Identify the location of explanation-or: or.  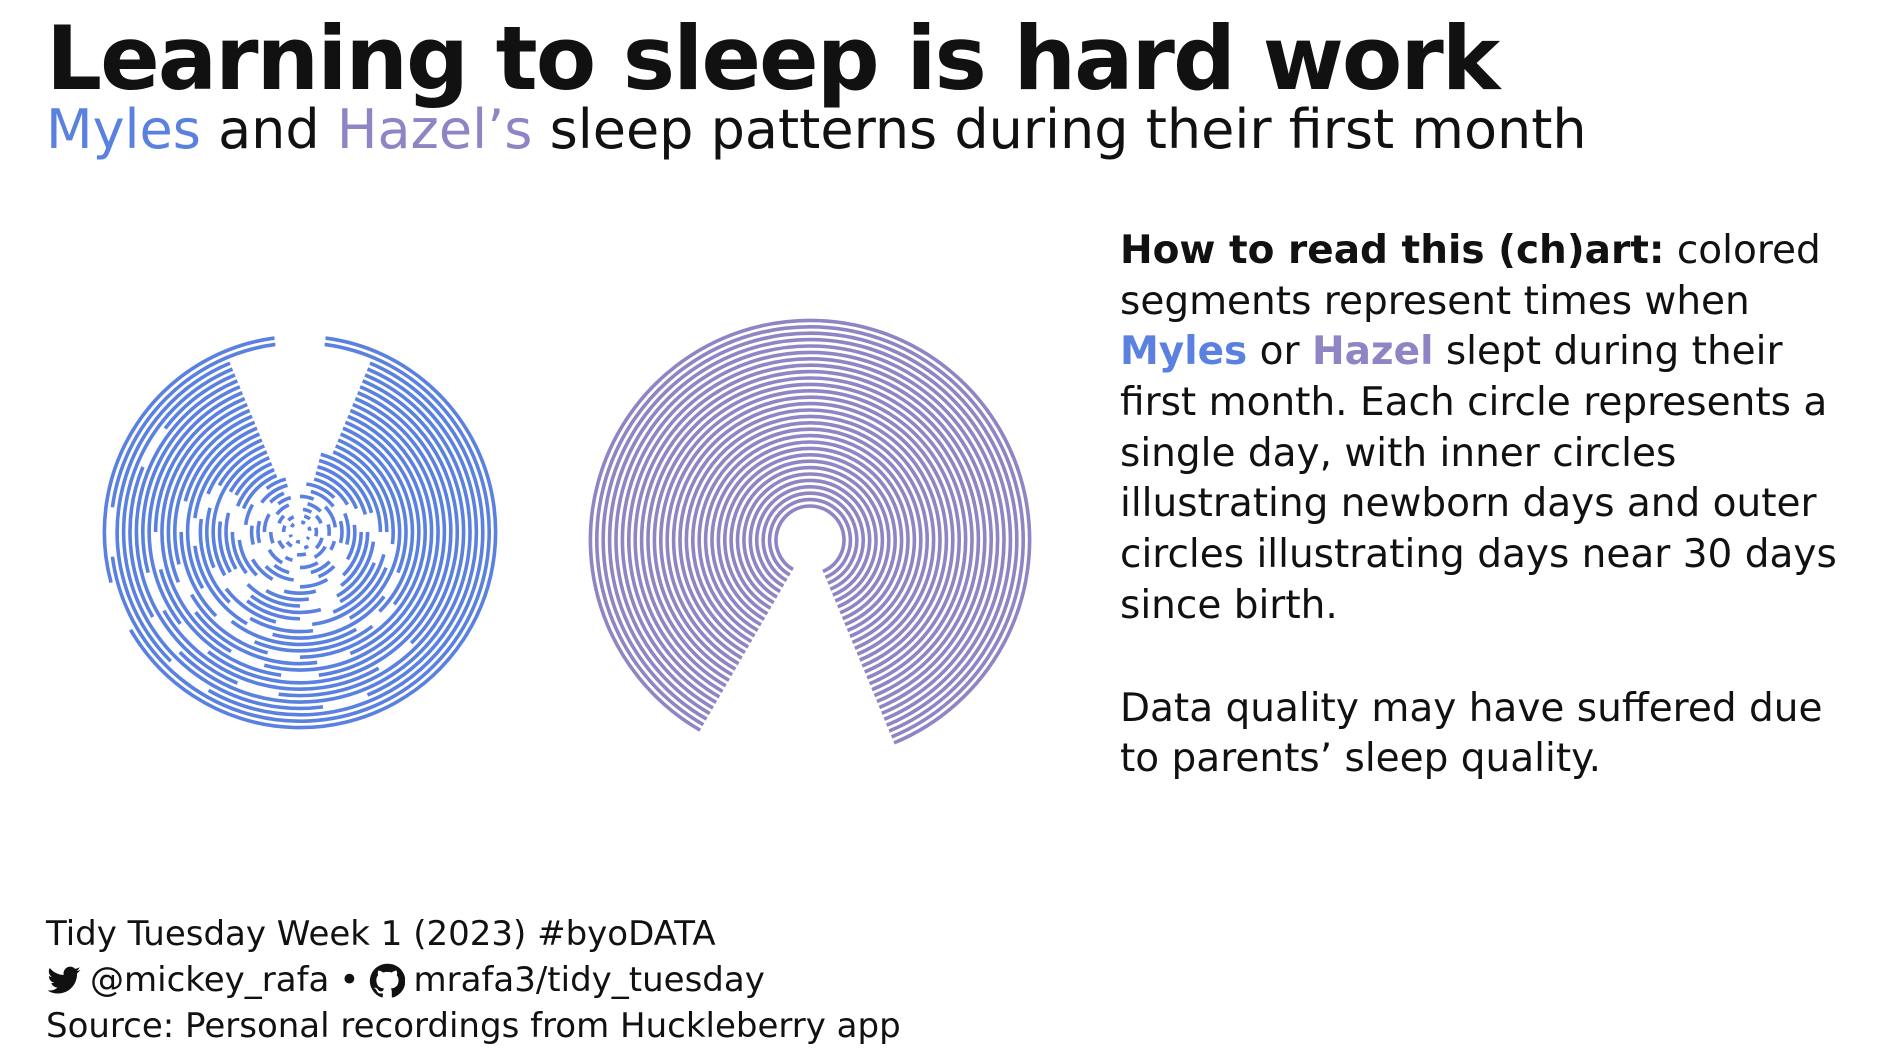
(1279, 352).